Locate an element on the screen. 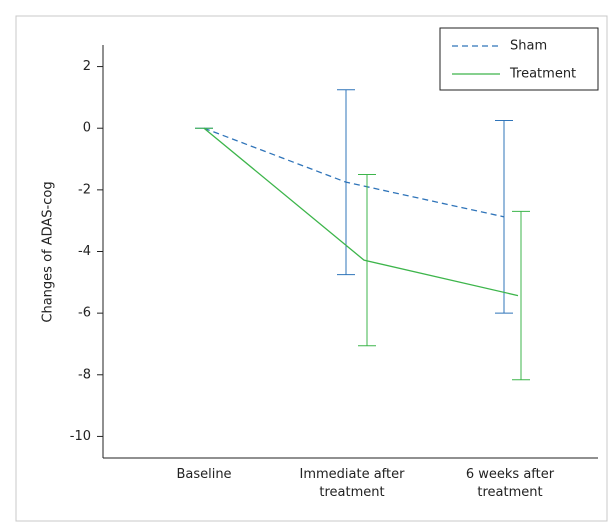  y-axis-label: Changes of ADAS-cog is located at coordinates (48, 251).